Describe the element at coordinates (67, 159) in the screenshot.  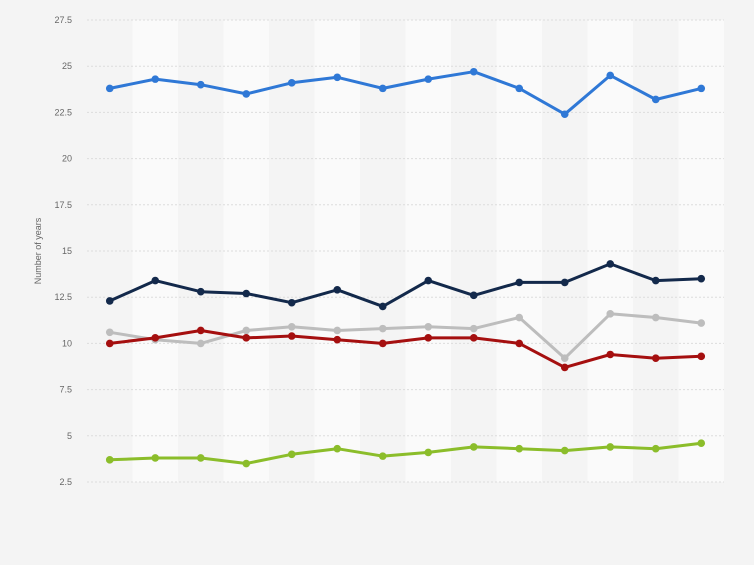
I see `y-tick-label: 20` at that location.